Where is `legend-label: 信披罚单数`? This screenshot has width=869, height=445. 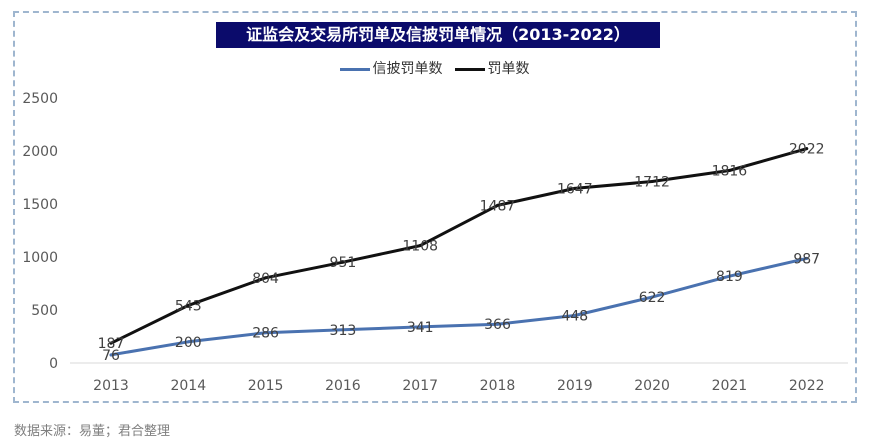 legend-label: 信披罚单数 is located at coordinates (407, 69).